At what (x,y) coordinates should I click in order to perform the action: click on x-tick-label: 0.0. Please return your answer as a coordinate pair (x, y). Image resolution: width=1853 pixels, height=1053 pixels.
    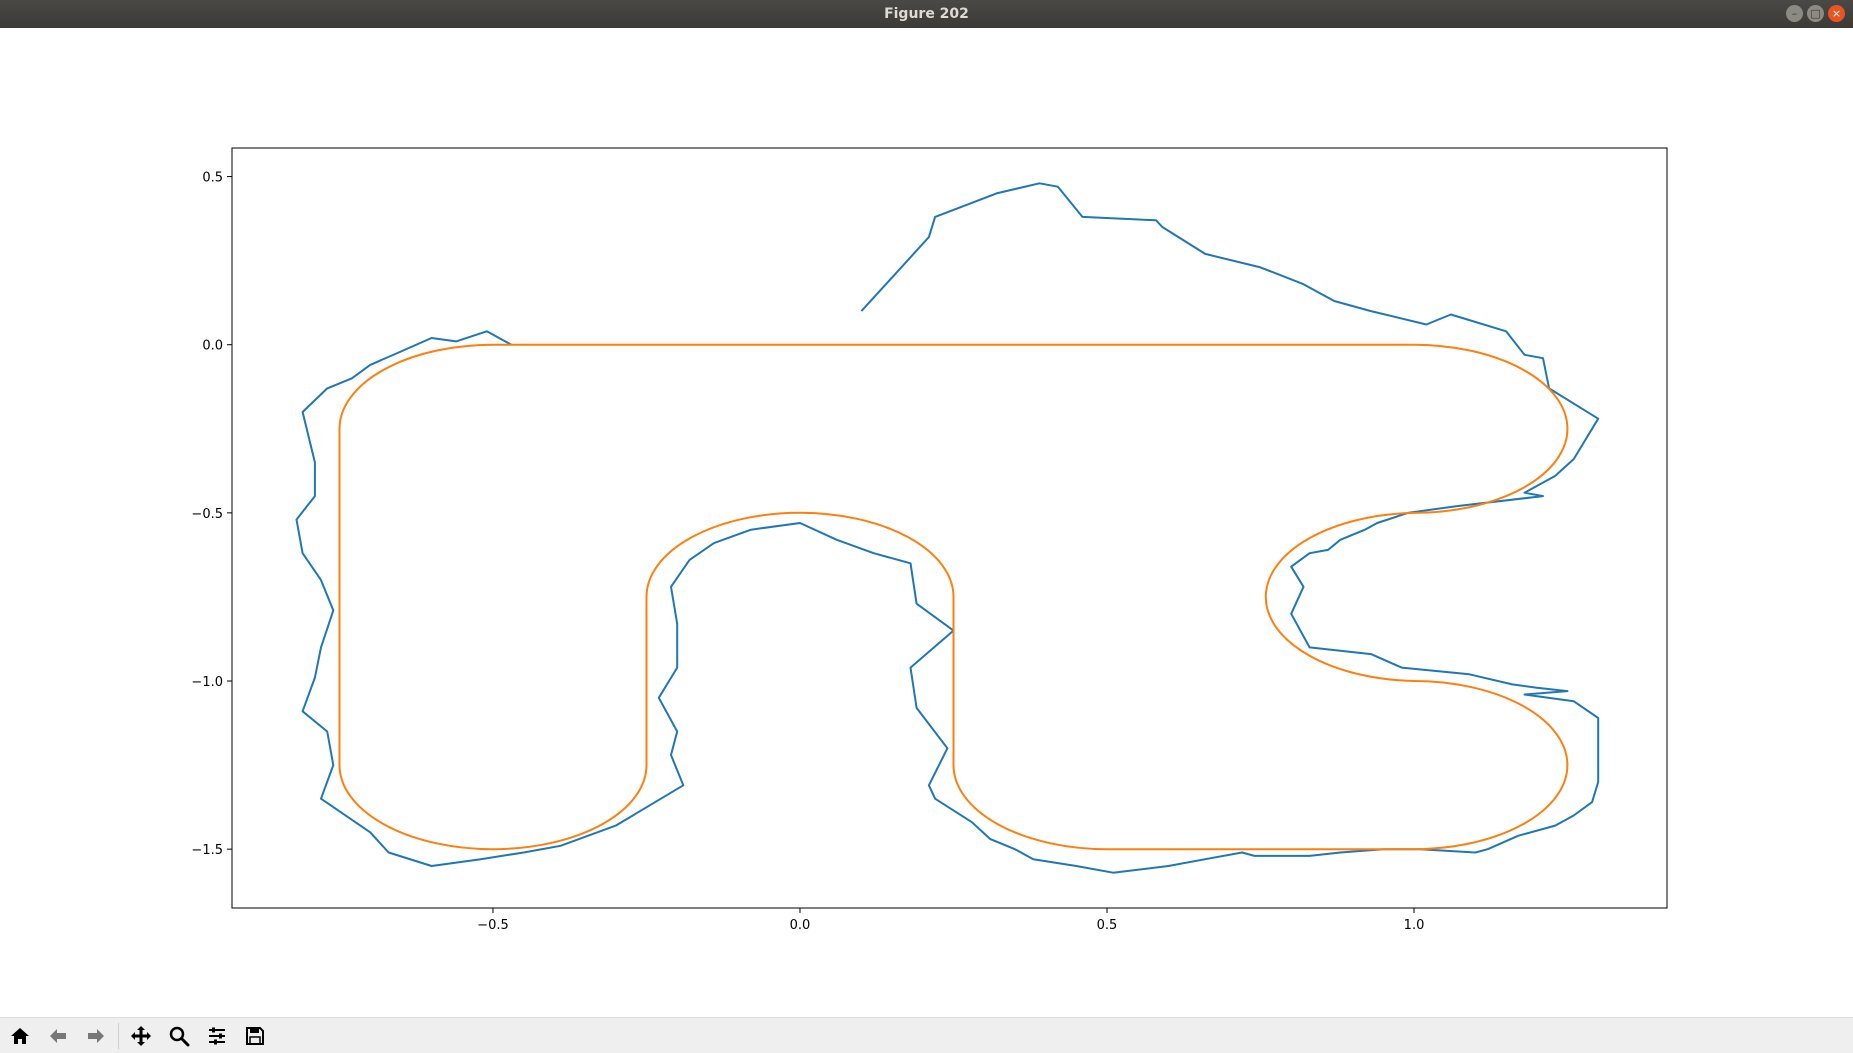
    Looking at the image, I should click on (800, 925).